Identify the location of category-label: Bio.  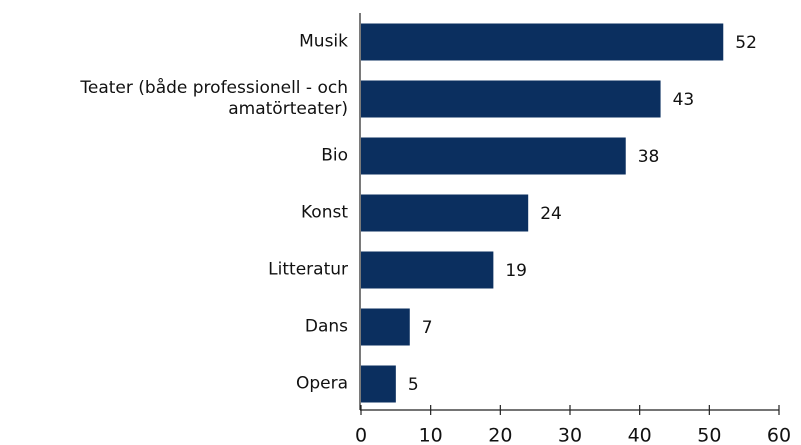
(334, 155).